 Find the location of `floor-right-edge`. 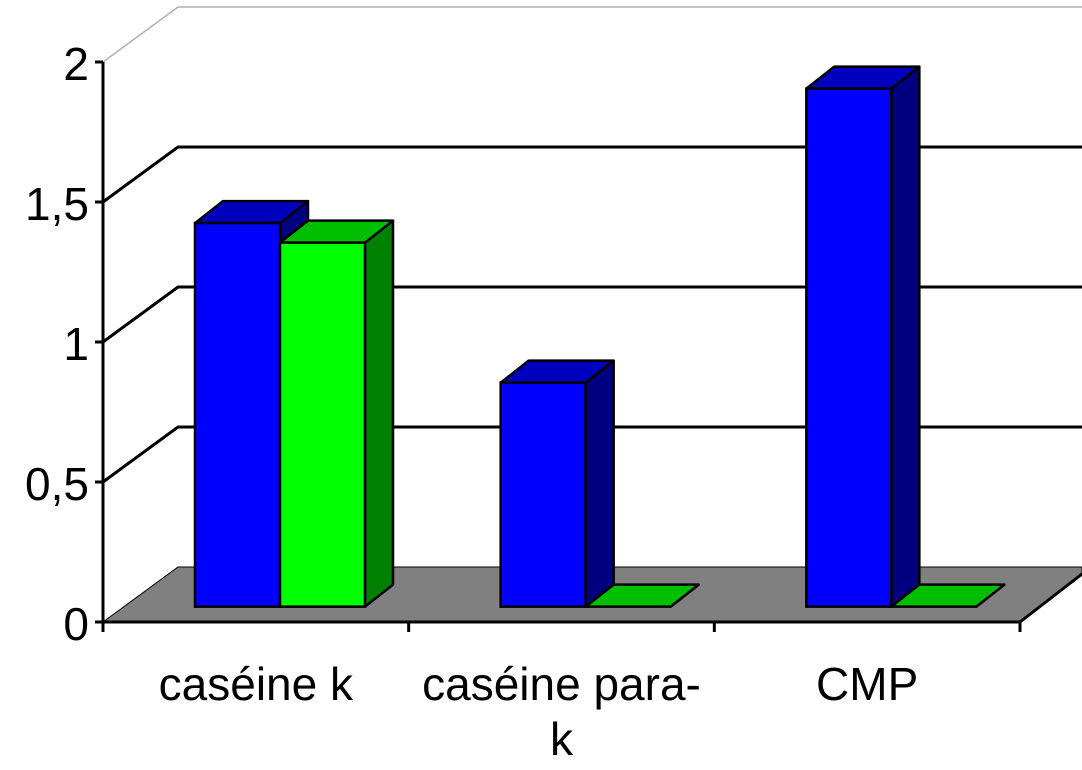

floor-right-edge is located at coordinates (1050, 598).